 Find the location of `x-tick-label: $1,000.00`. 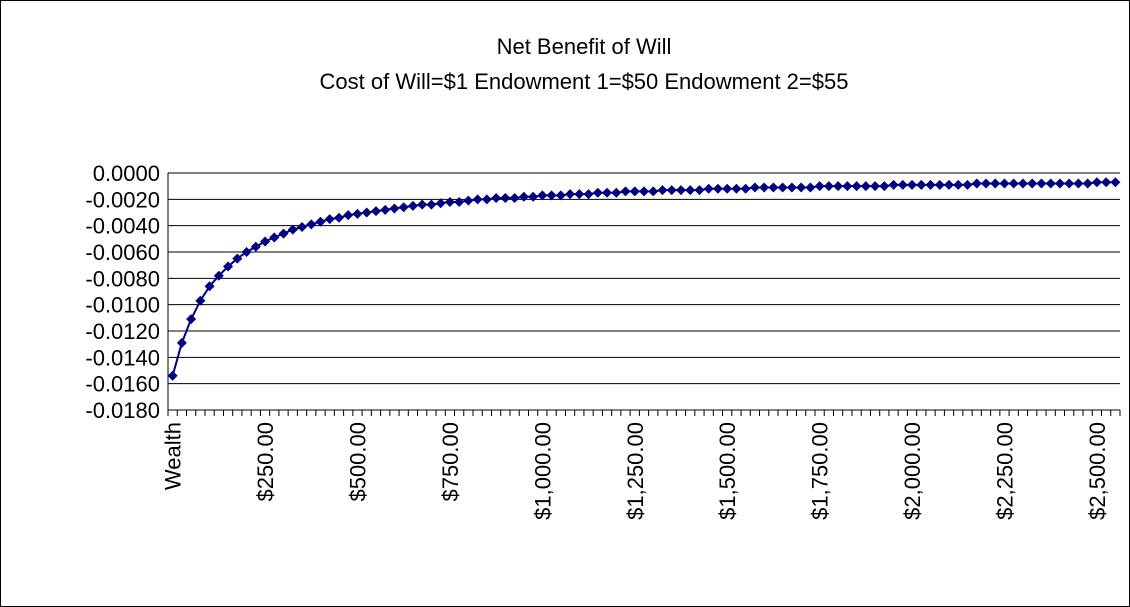

x-tick-label: $1,000.00 is located at coordinates (542, 471).